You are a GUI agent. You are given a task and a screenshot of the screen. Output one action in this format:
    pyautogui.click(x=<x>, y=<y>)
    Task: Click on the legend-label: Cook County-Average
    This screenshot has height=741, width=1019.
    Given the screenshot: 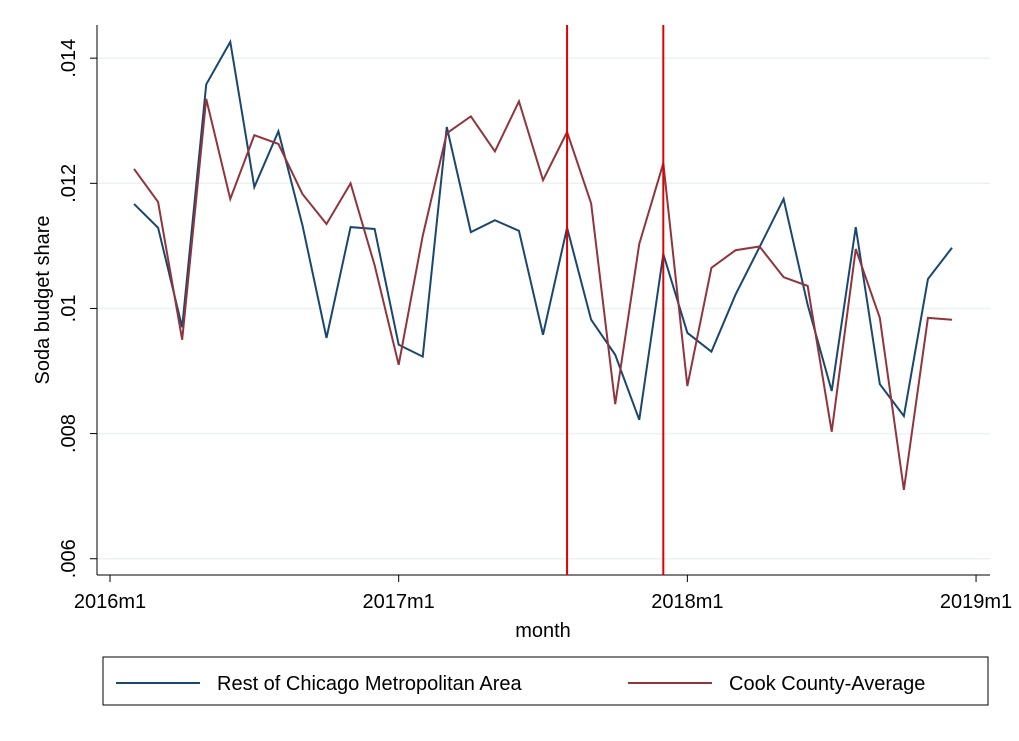 What is the action you would take?
    pyautogui.click(x=827, y=684)
    